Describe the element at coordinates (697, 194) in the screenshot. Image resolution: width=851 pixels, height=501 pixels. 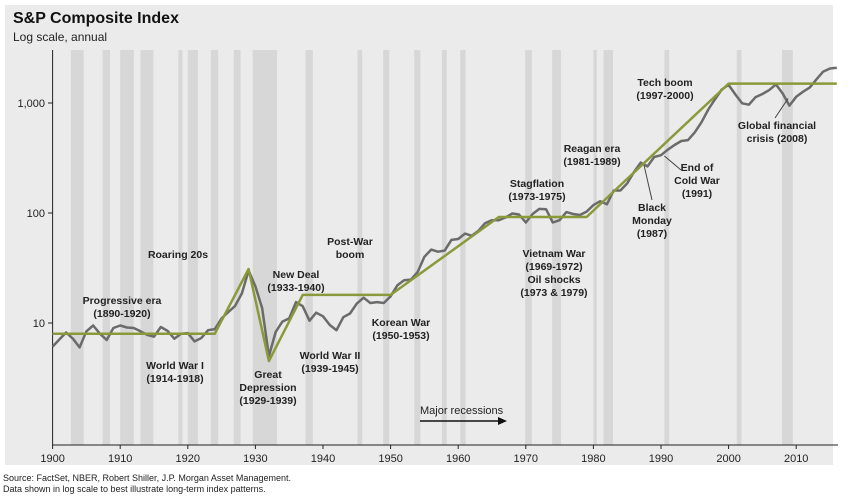
I see `annotation-line: (1991)` at that location.